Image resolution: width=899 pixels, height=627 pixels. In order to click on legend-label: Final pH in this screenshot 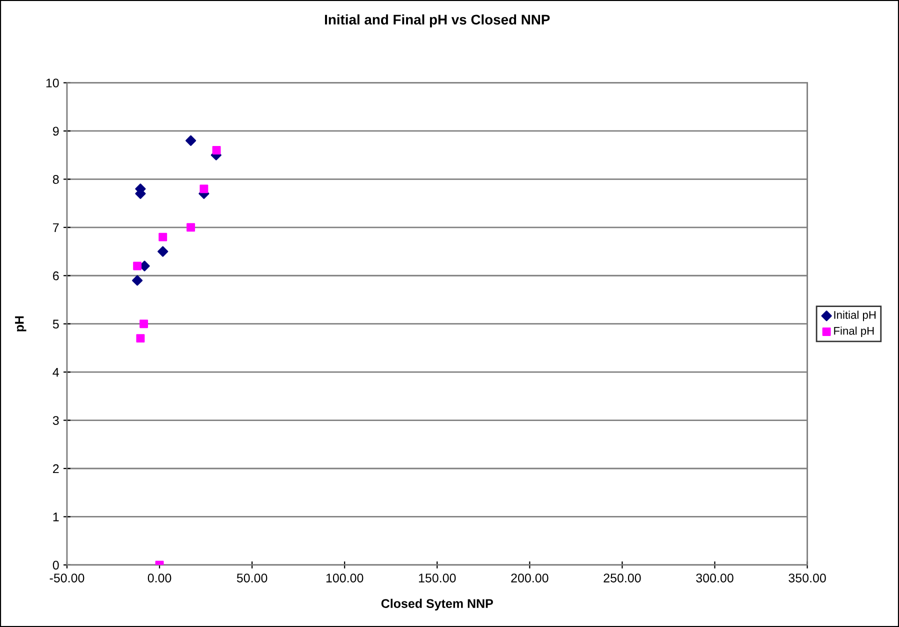, I will do `click(854, 331)`.